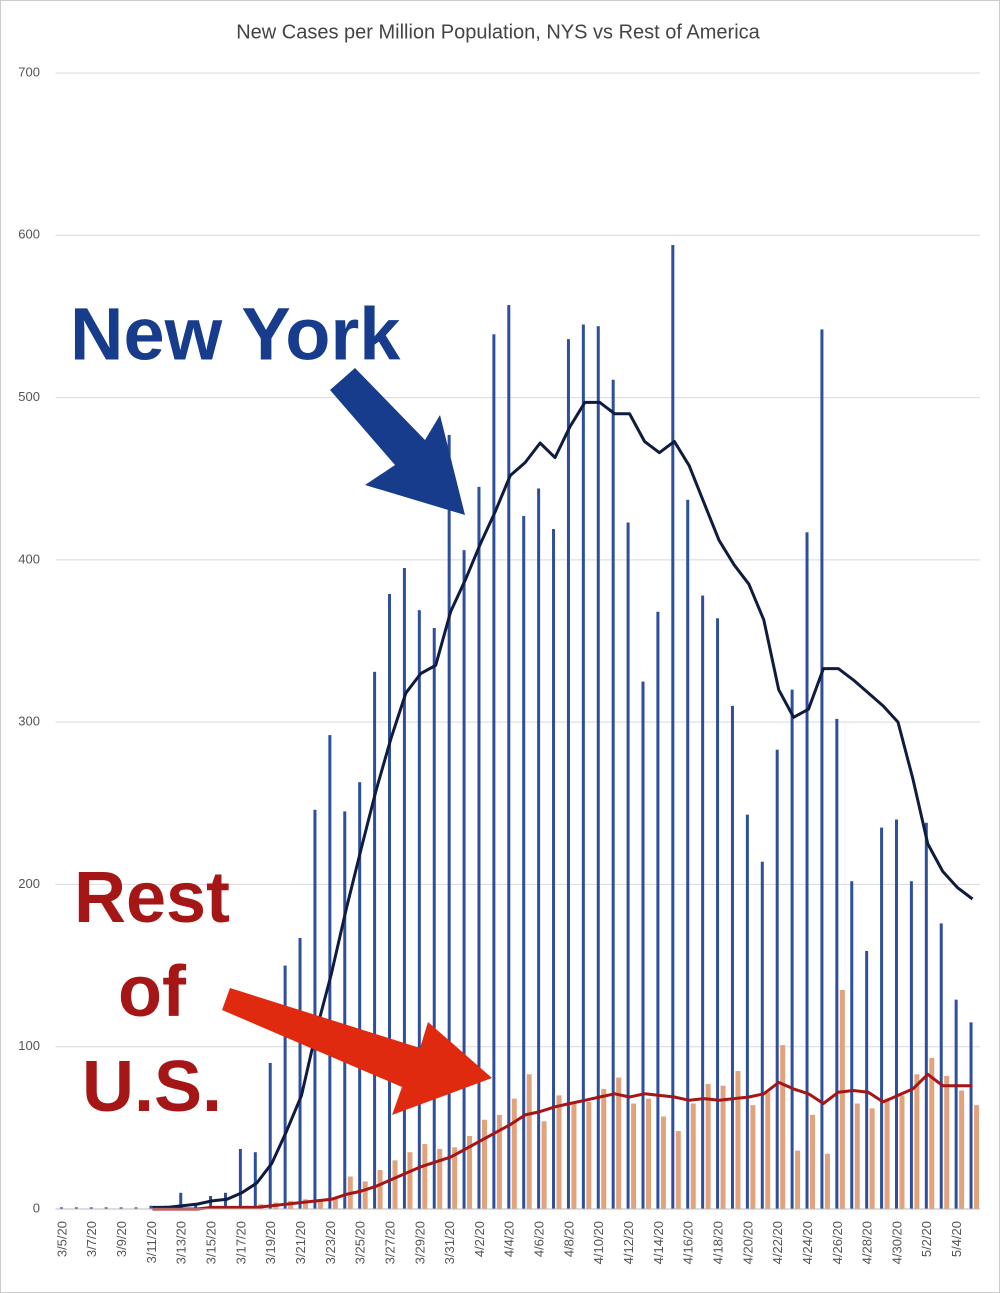  What do you see at coordinates (479, 1239) in the screenshot?
I see `x-tick-label: 4/2/20` at bounding box center [479, 1239].